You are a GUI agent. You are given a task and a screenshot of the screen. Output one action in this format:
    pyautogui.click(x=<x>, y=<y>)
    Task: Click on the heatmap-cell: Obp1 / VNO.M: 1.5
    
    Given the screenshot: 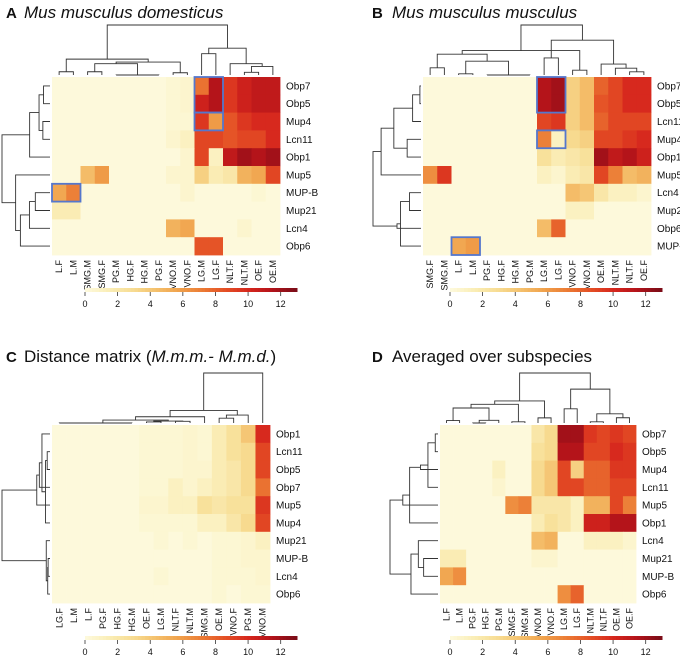 What is the action you would take?
    pyautogui.click(x=538, y=523)
    